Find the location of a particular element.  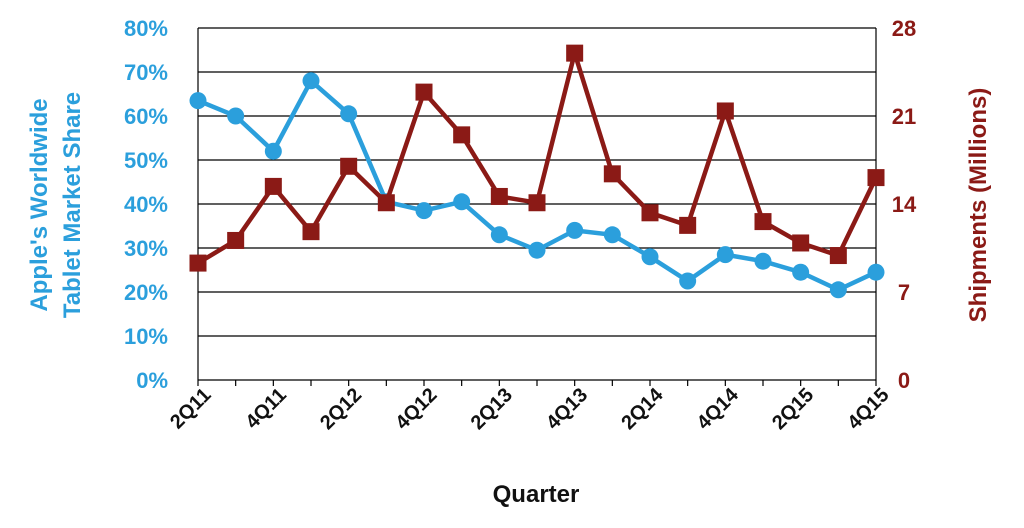

left-tick-label: 70% is located at coordinates (146, 72).